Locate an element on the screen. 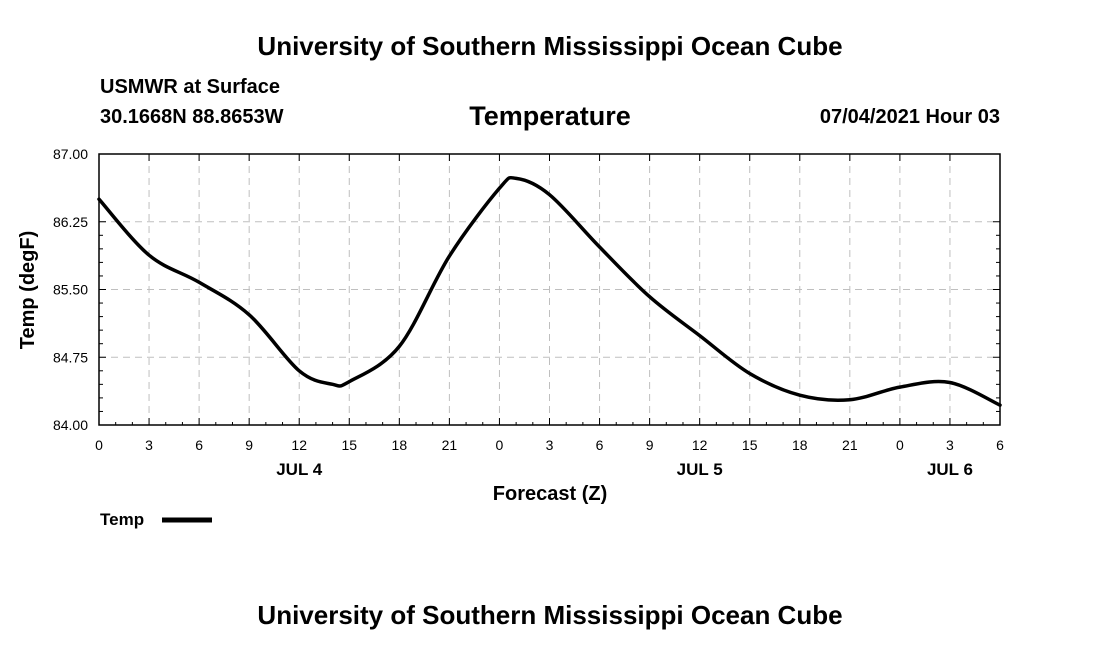 Image resolution: width=1100 pixels, height=650 pixels. date-label: JUL 6 is located at coordinates (950, 469).